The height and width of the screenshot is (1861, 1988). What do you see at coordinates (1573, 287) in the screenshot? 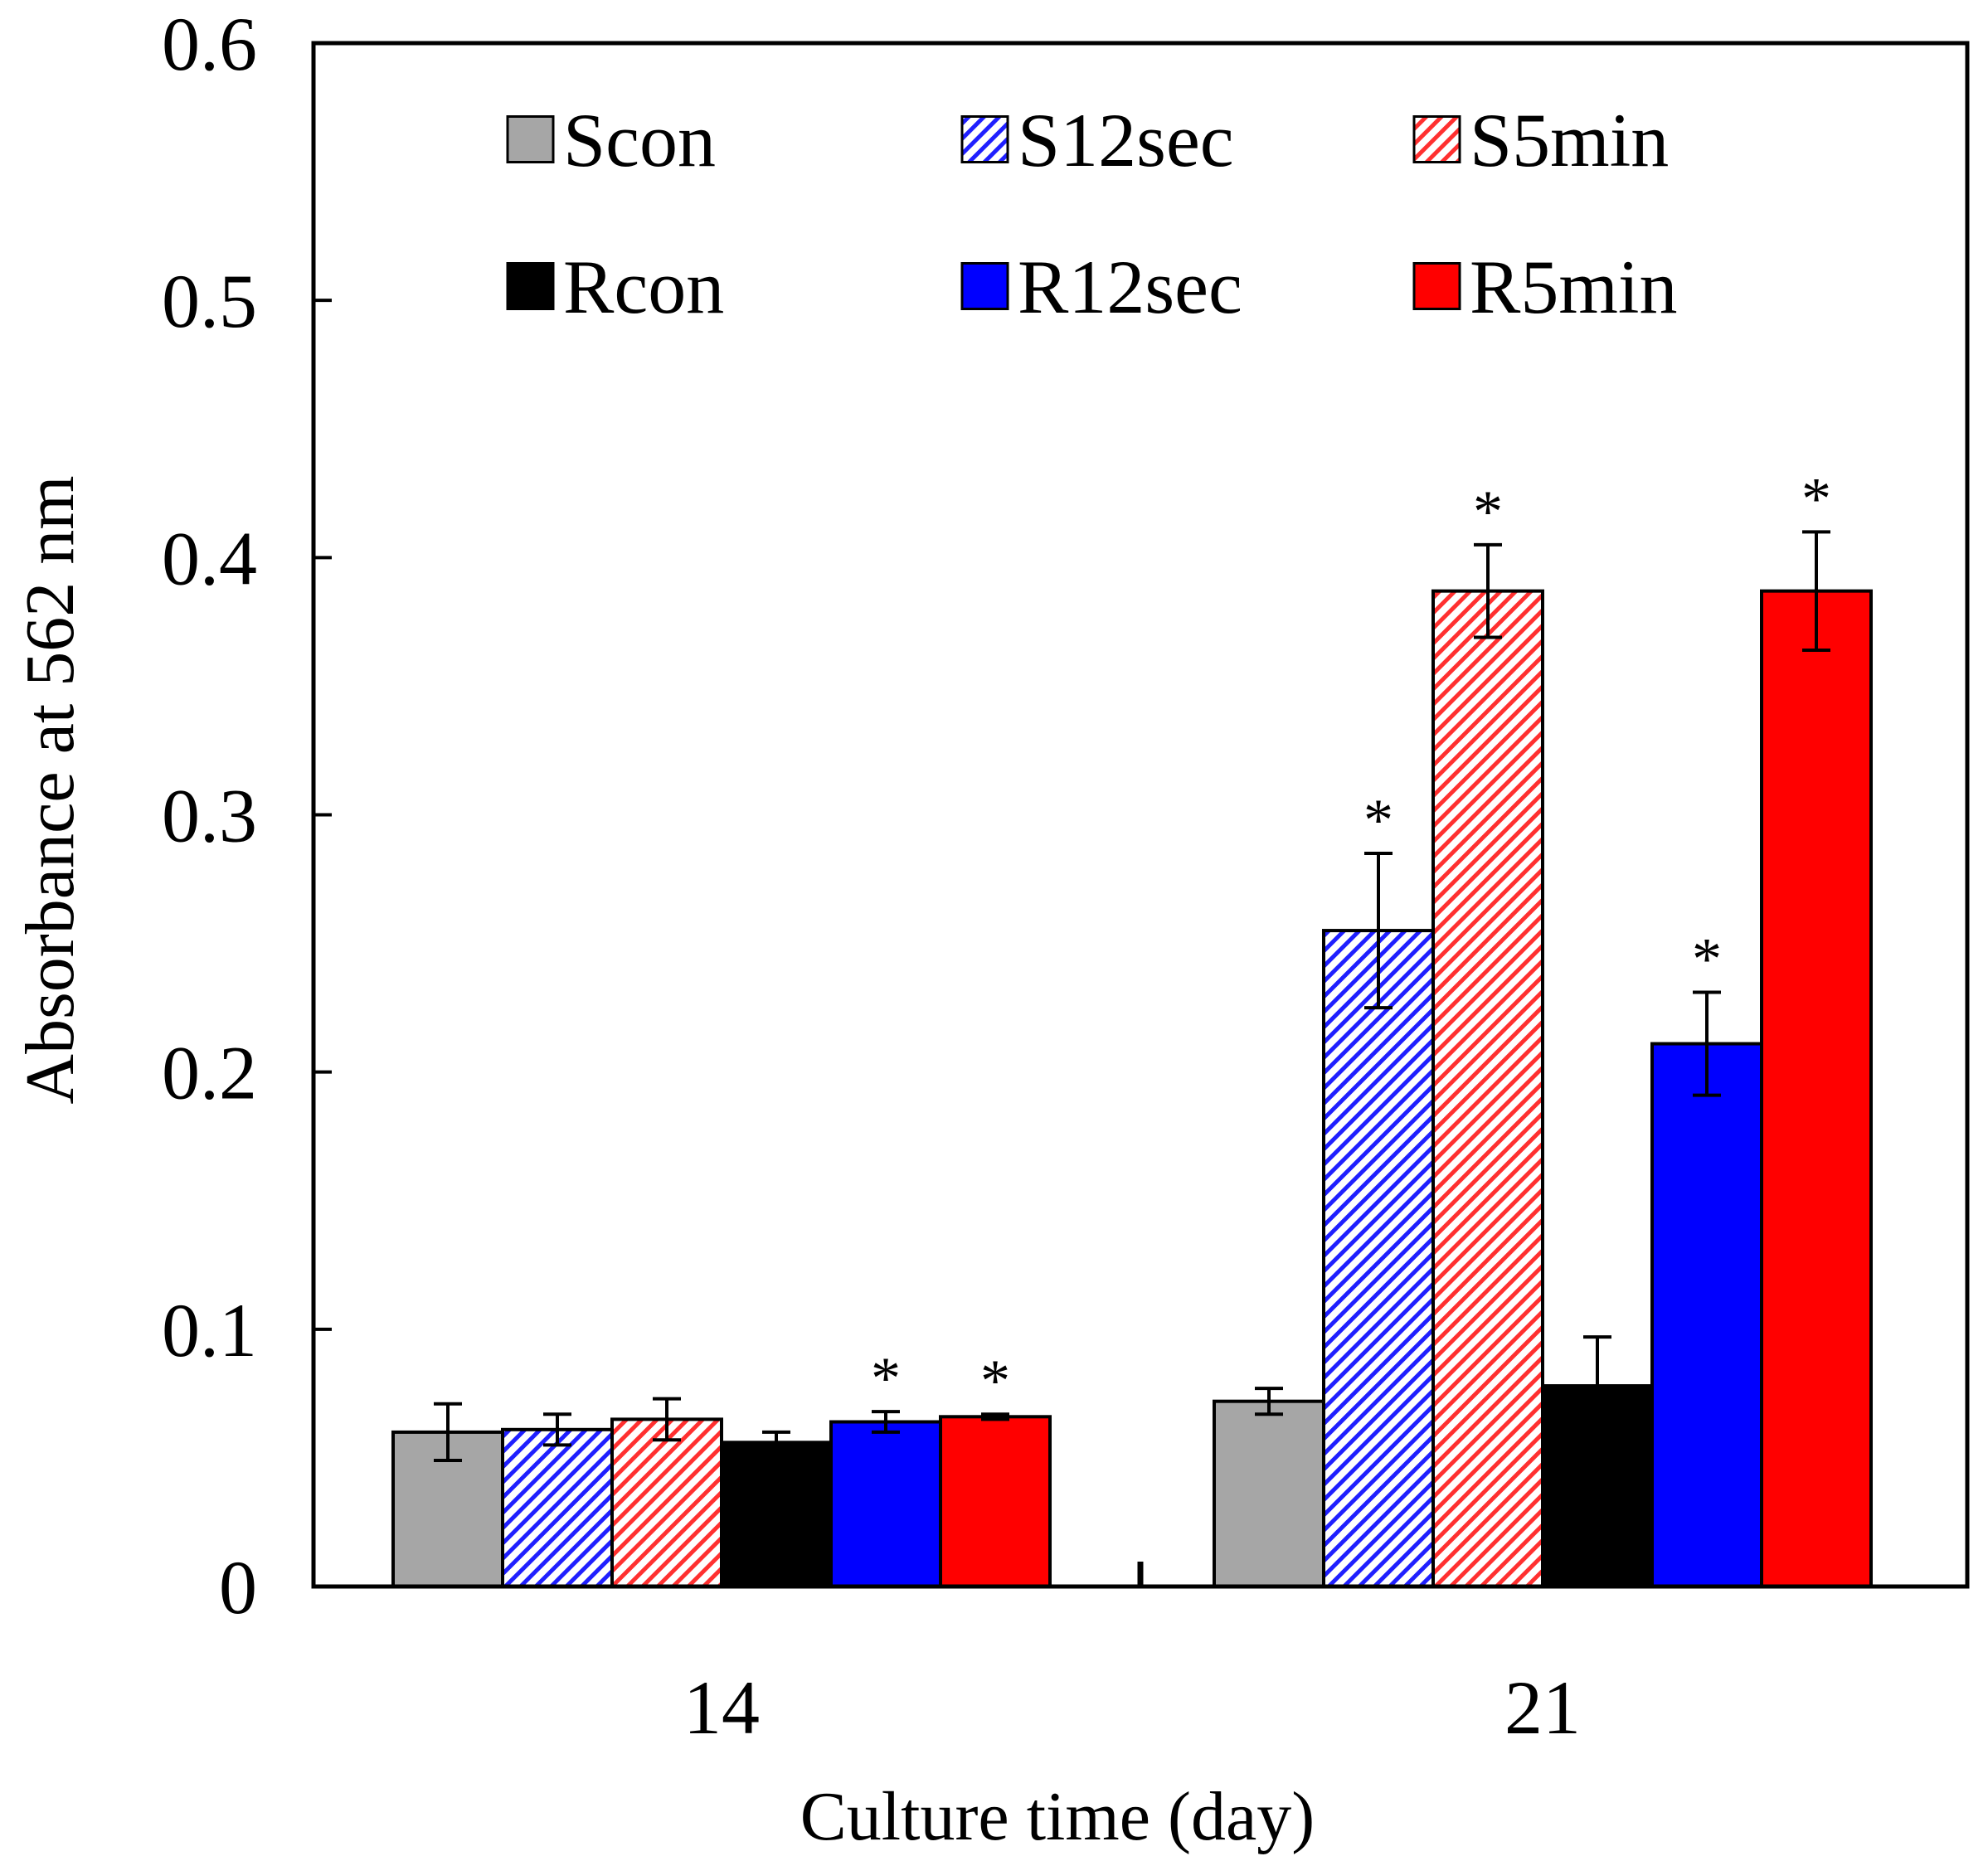
I see `legend-label-r5min: R5min` at bounding box center [1573, 287].